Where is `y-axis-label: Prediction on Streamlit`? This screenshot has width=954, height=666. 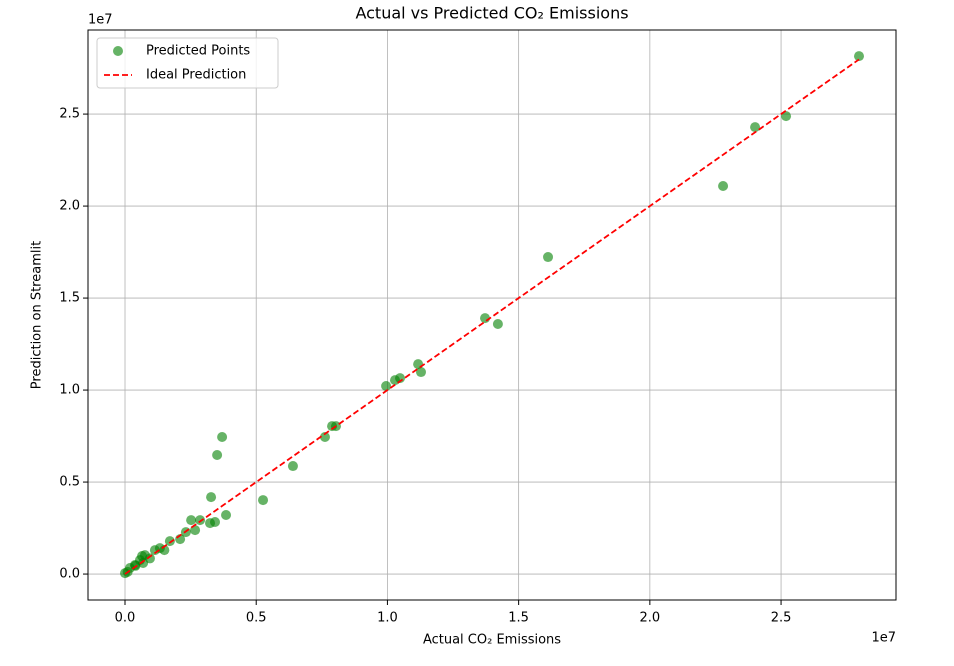 y-axis-label: Prediction on Streamlit is located at coordinates (37, 315).